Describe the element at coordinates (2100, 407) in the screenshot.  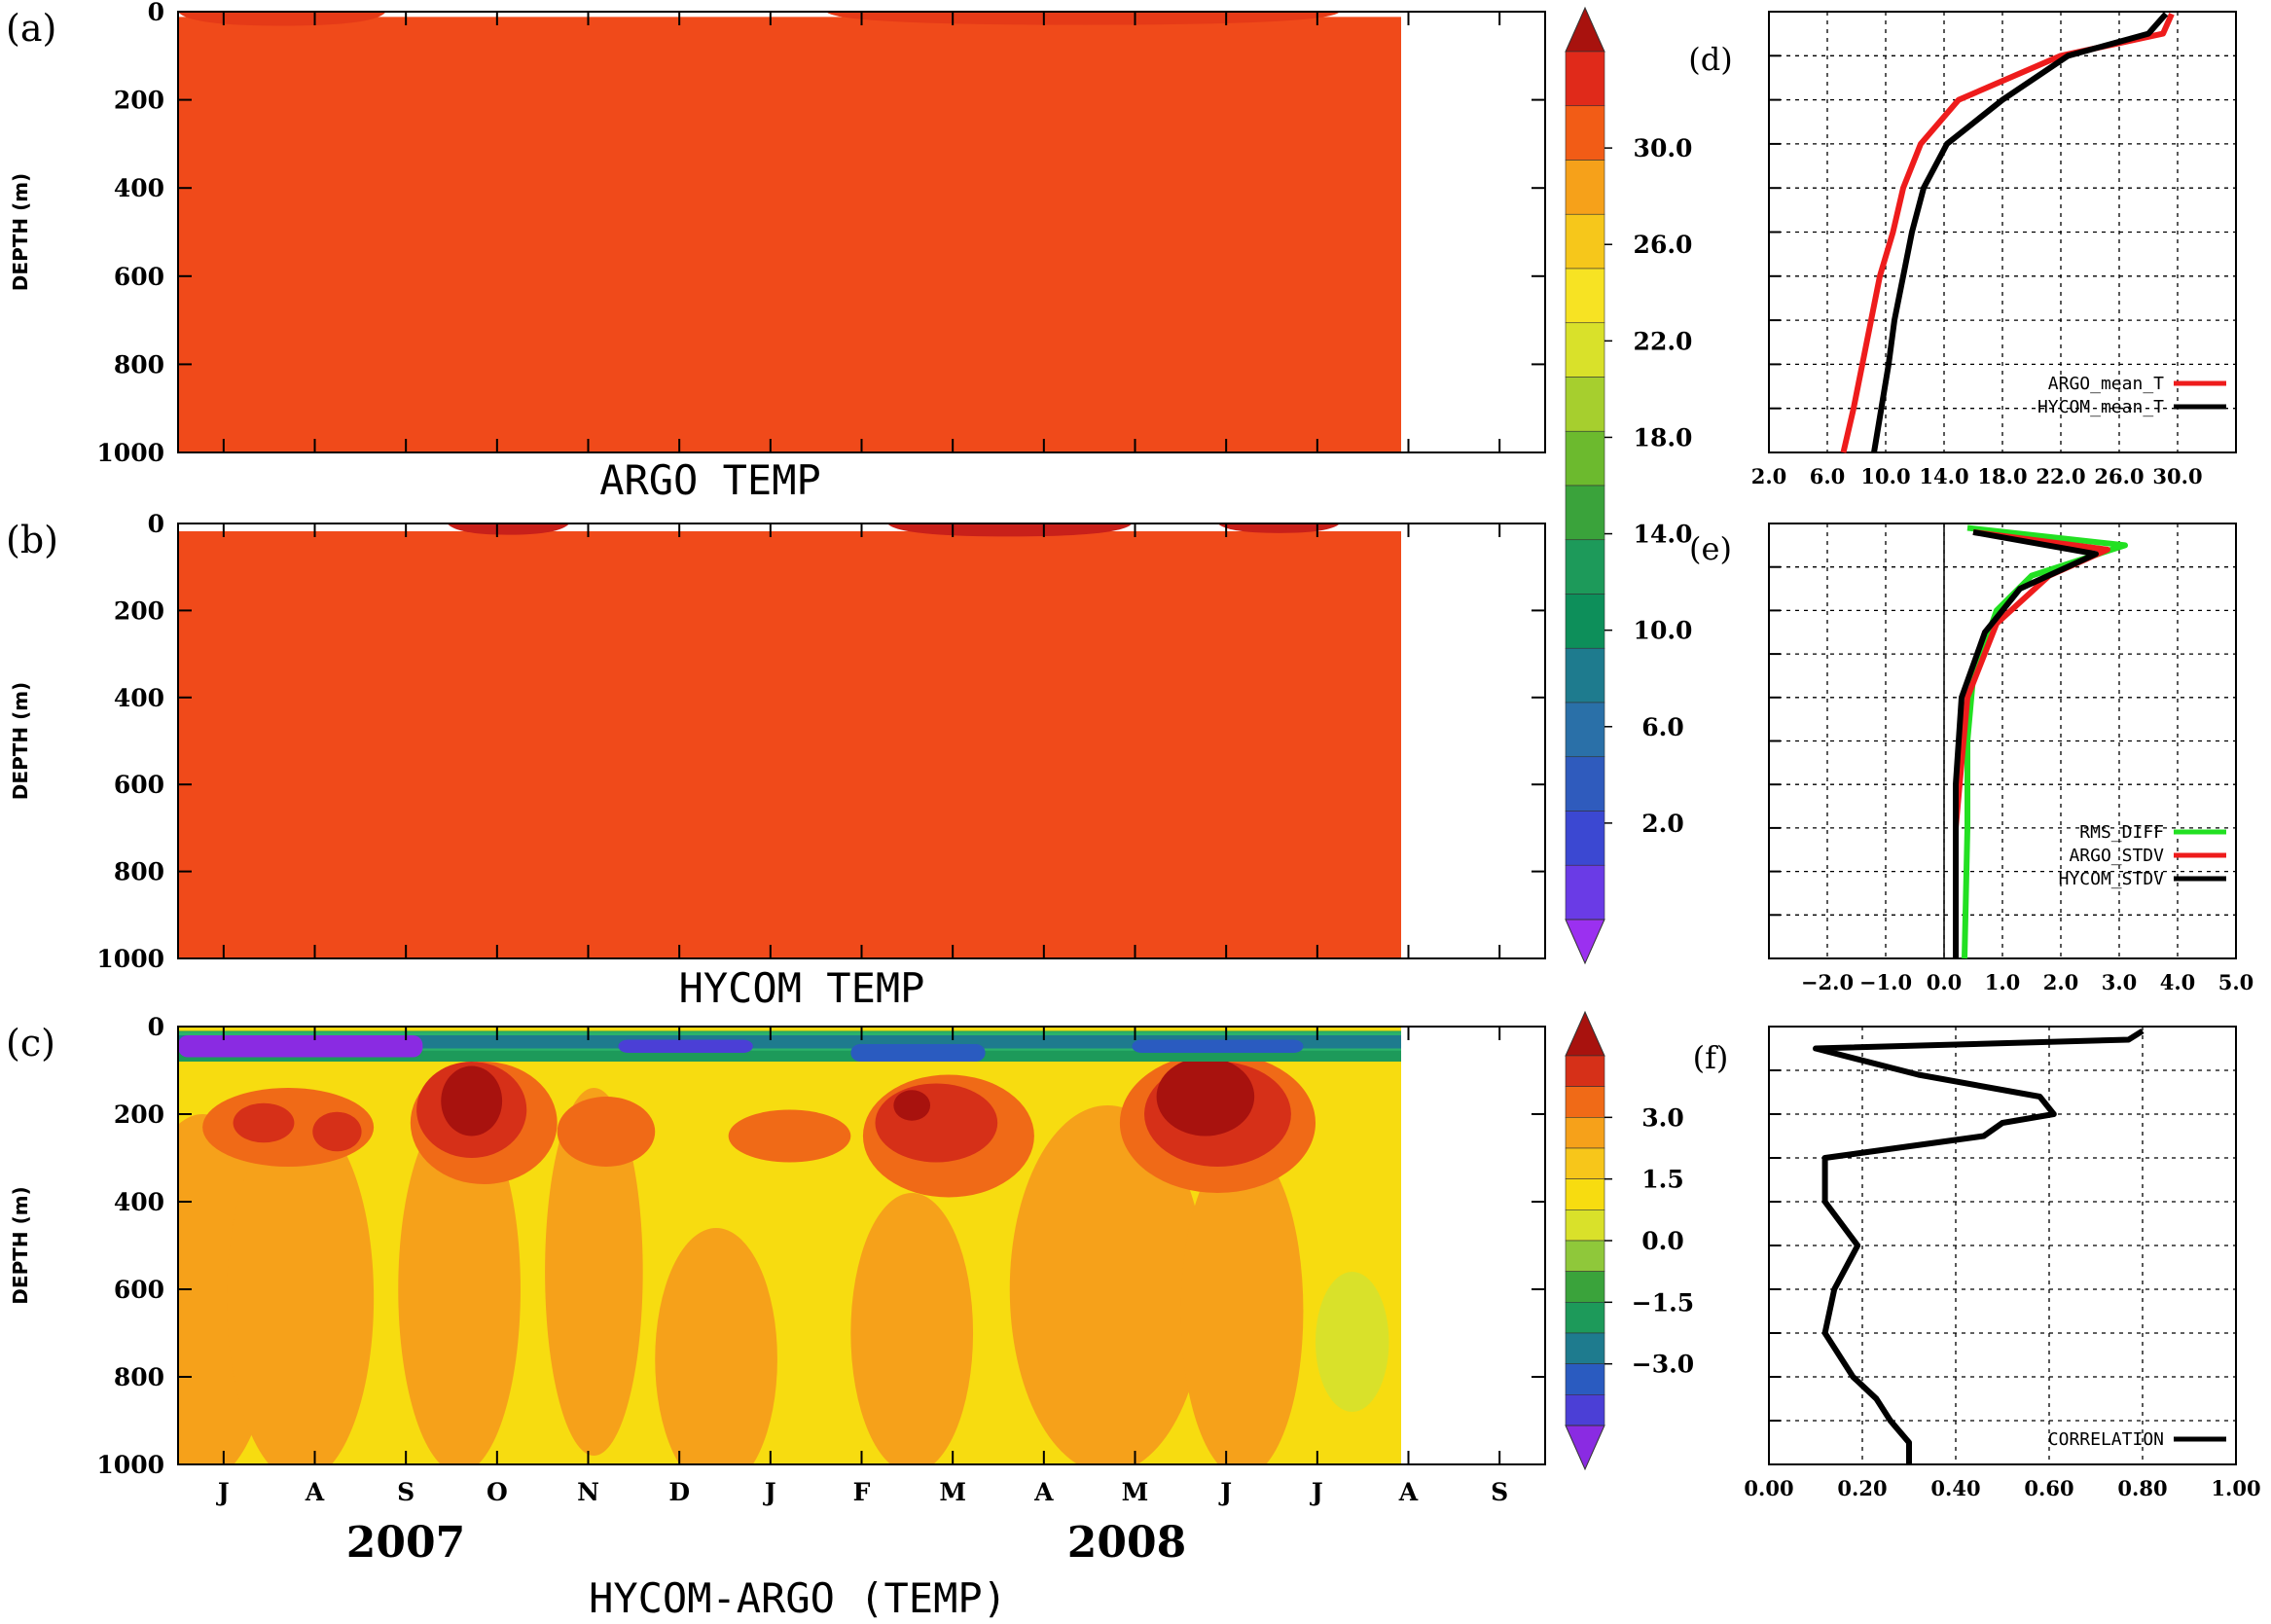
I see `legend-label: HYCOM_mean_T` at that location.